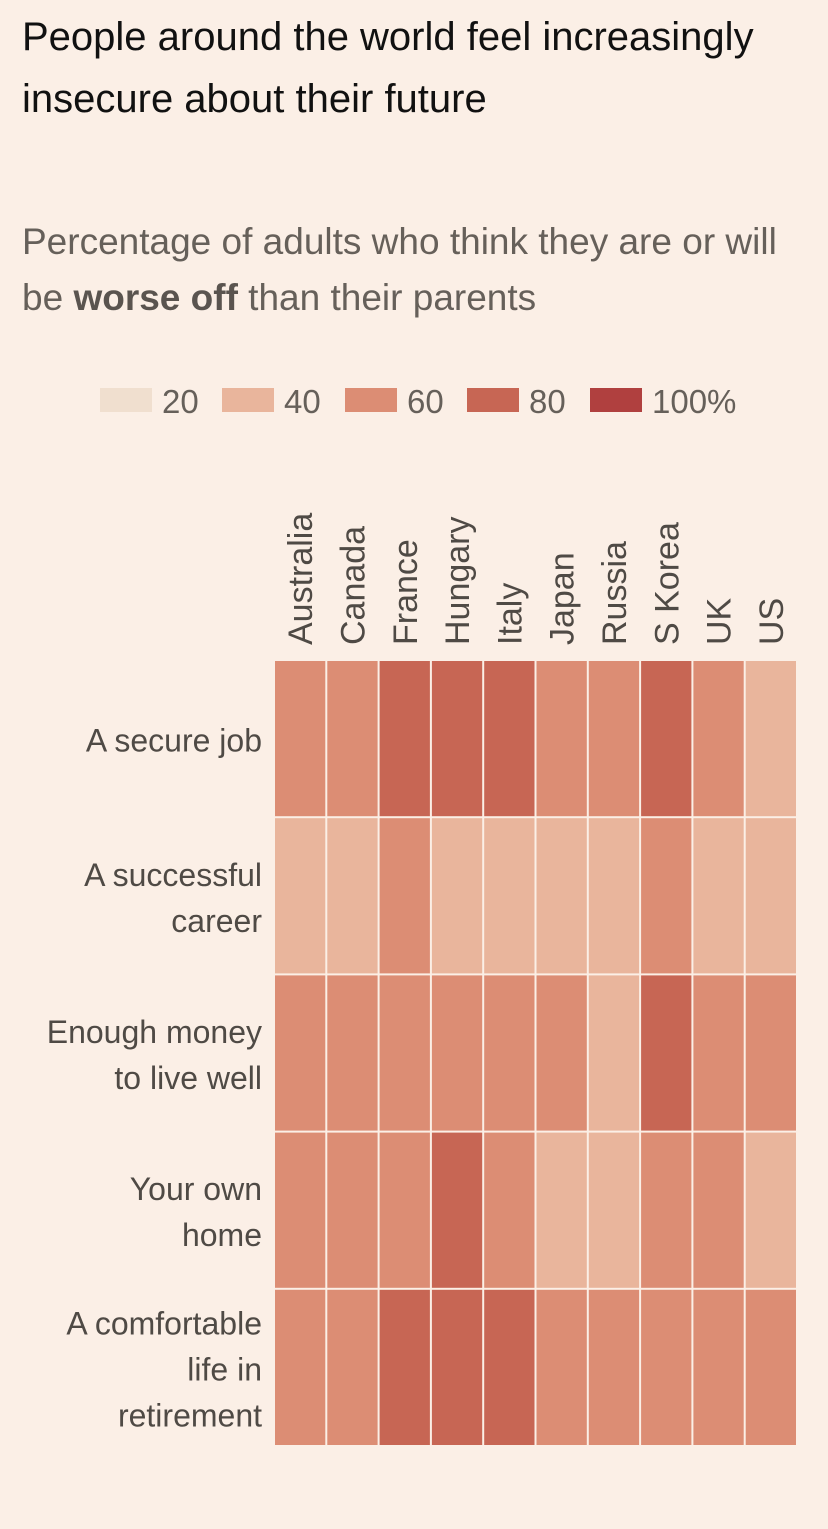 Image resolution: width=828 pixels, height=1529 pixels. Describe the element at coordinates (406, 592) in the screenshot. I see `column-label: France` at that location.